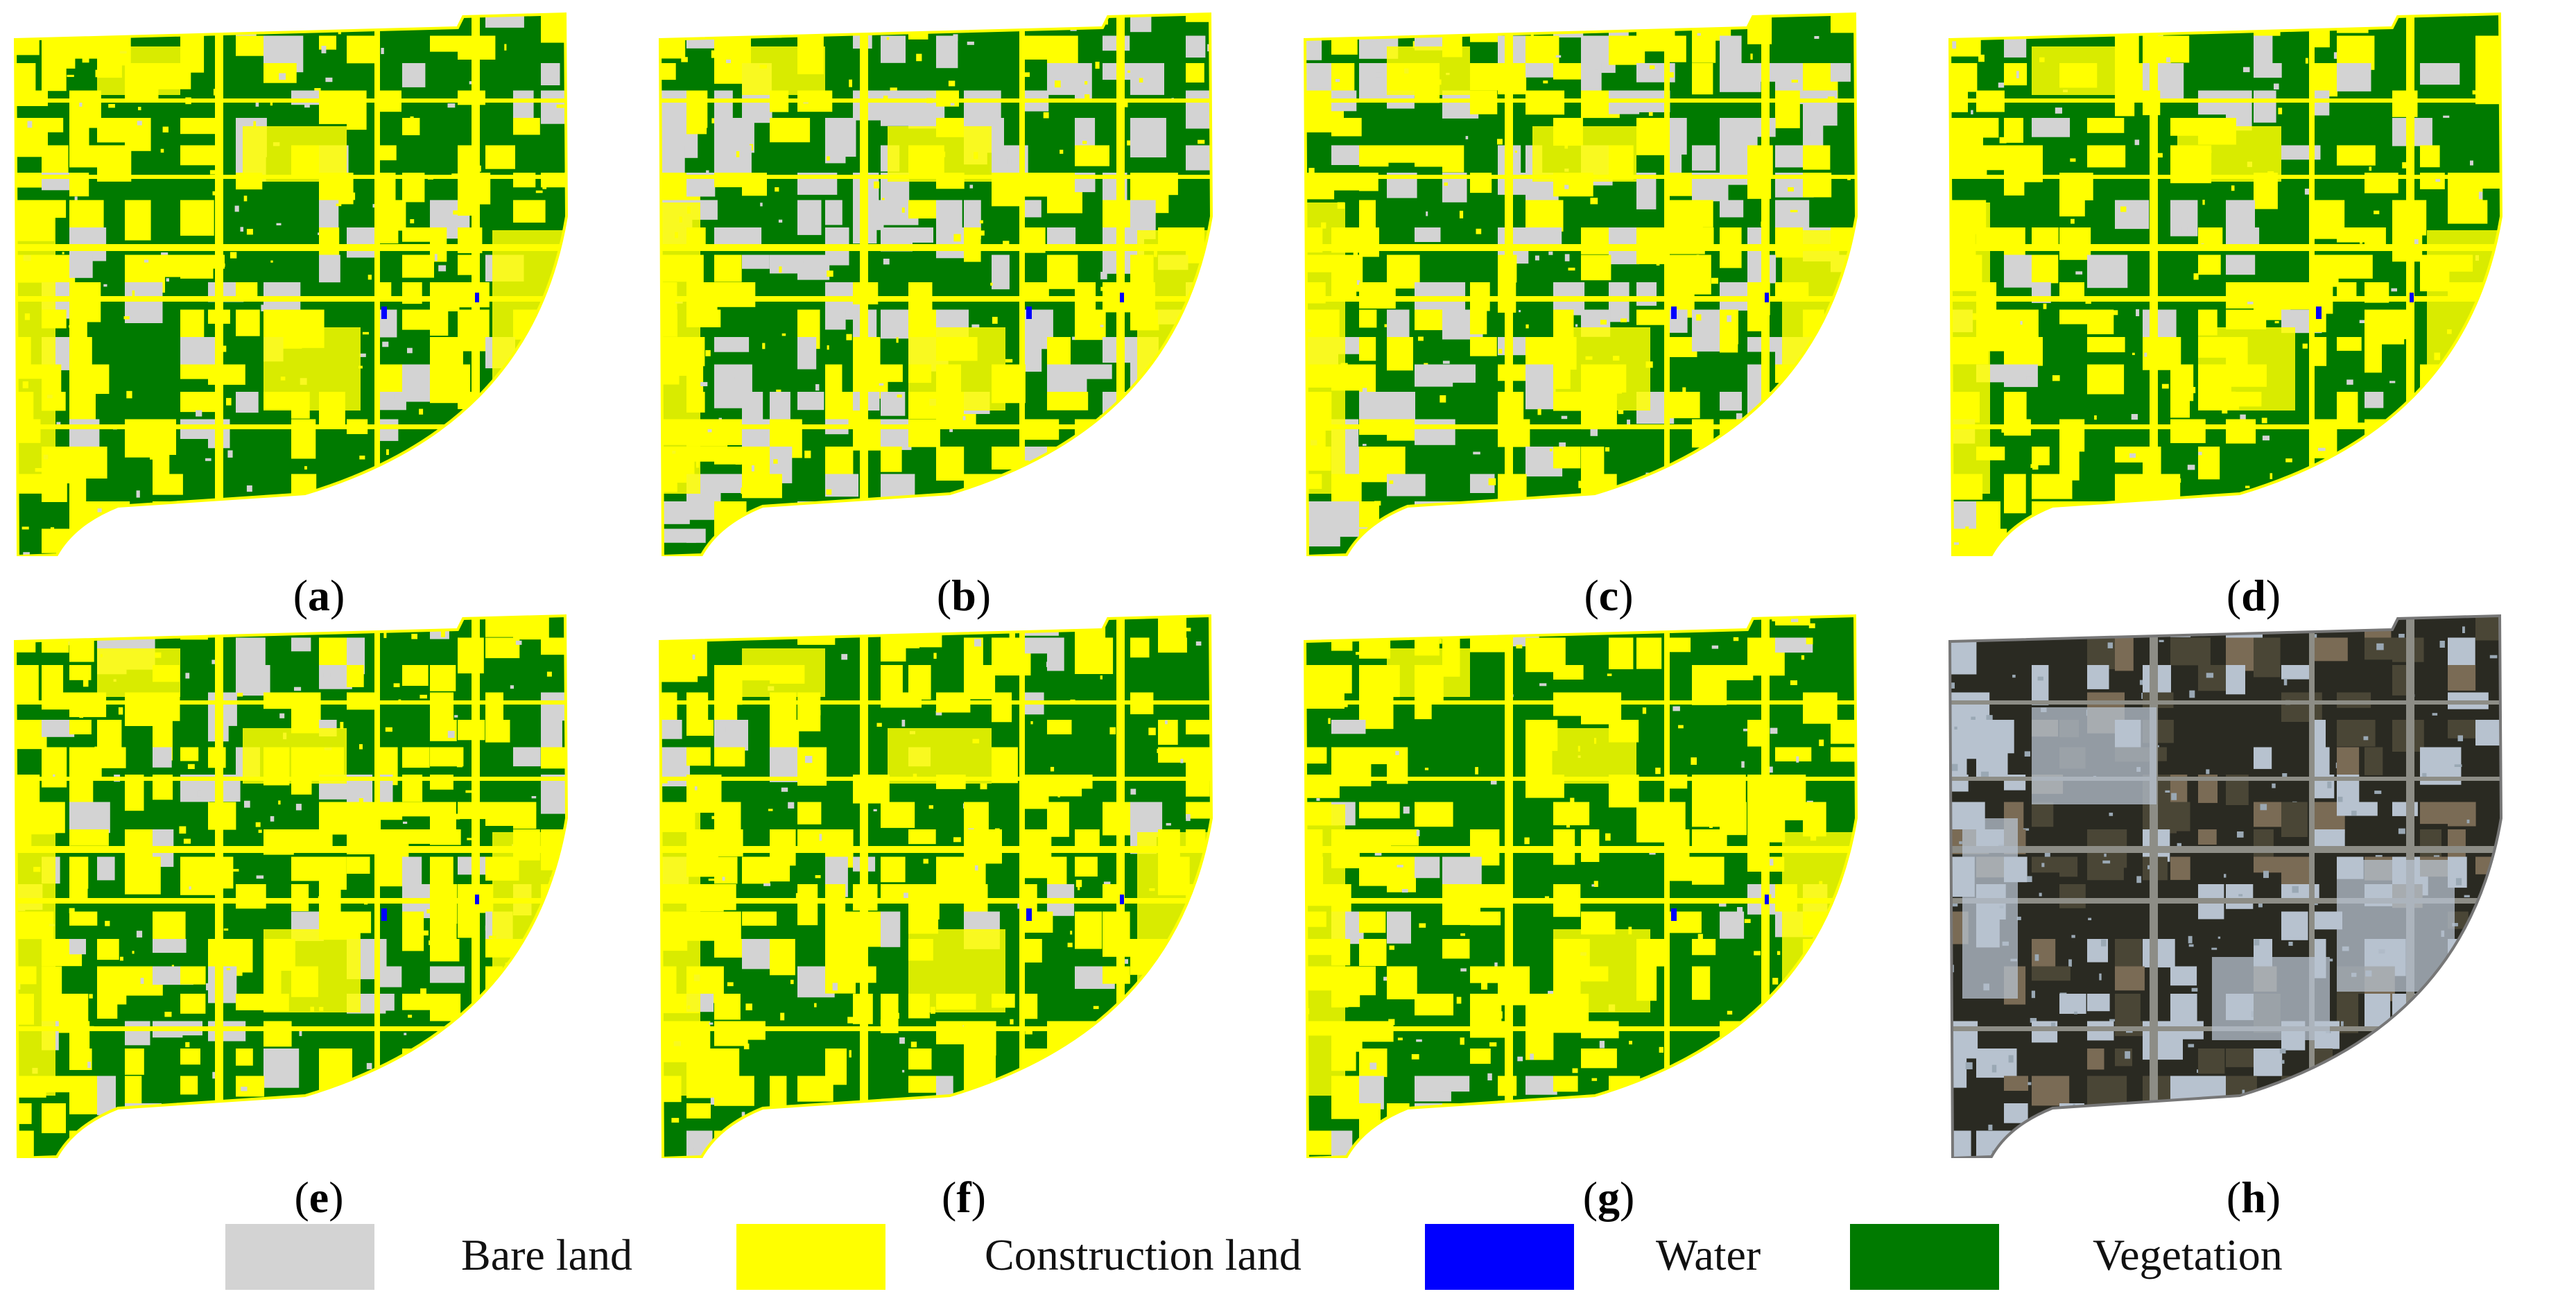  I want to click on panel-caption-e: (e), so click(319, 1197).